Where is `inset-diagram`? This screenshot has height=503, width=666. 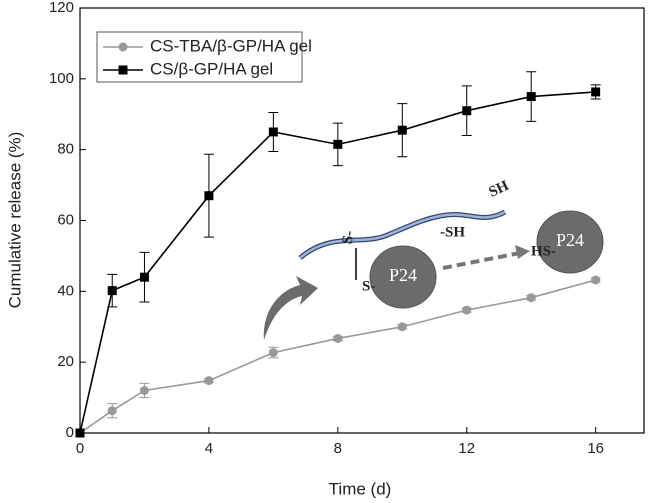
inset-diagram is located at coordinates (433, 274).